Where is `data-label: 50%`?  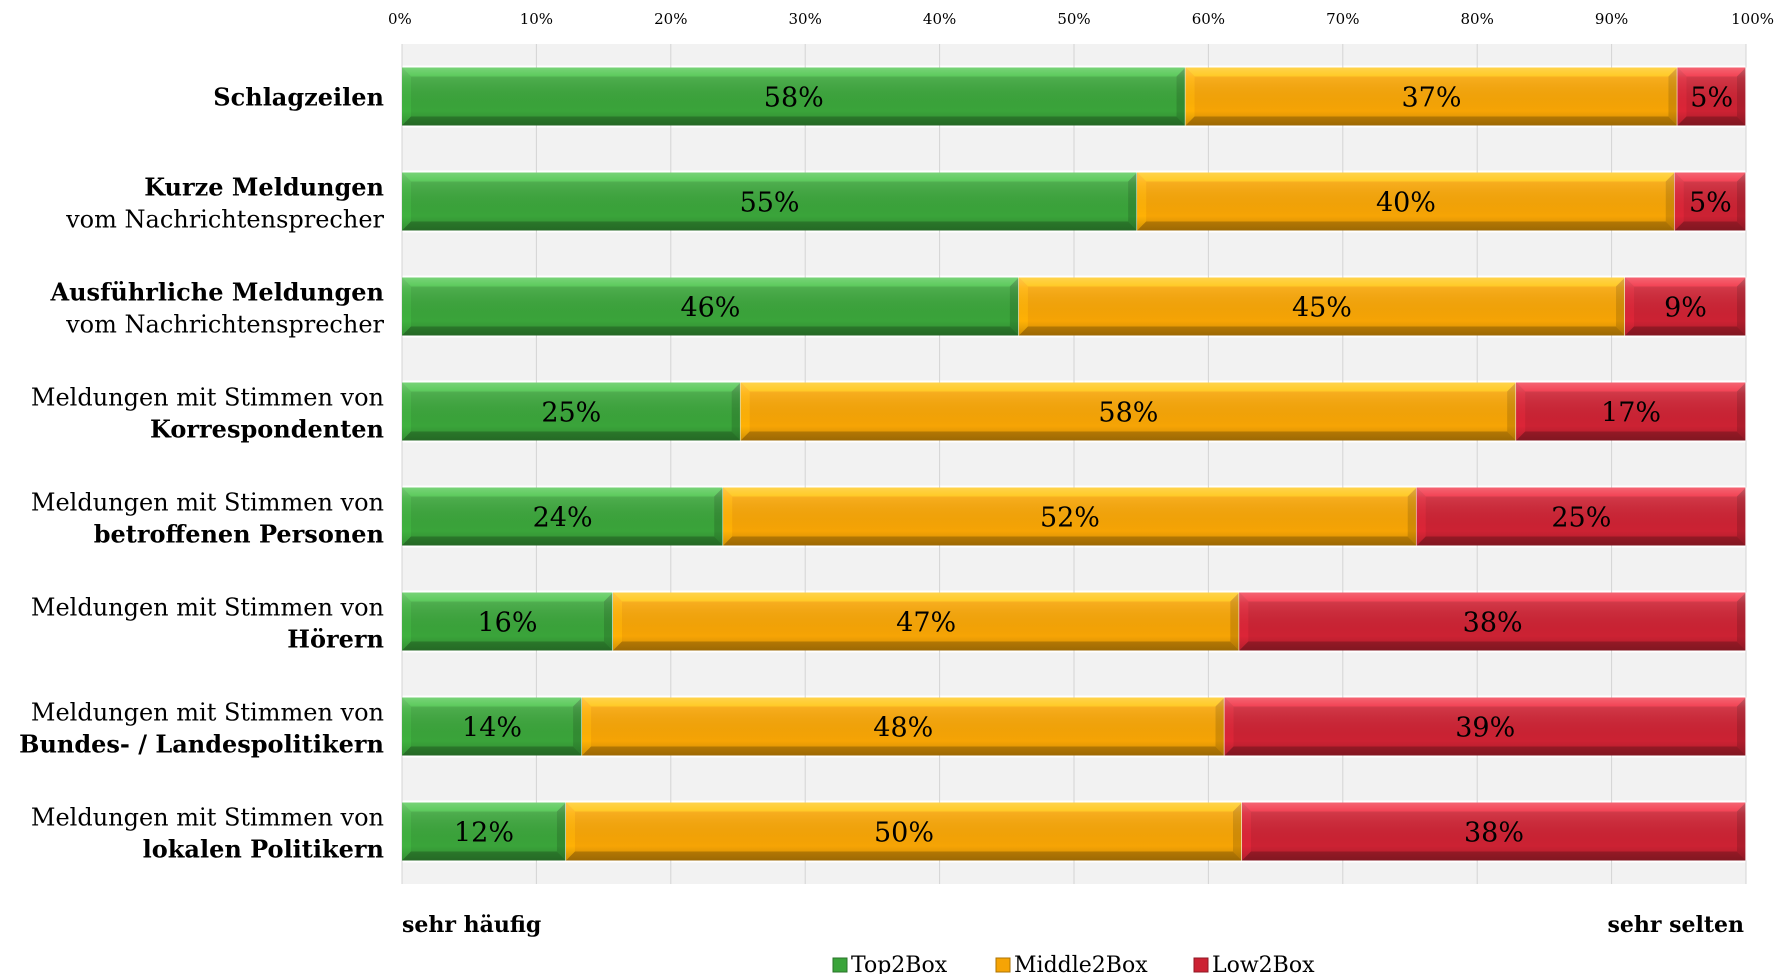 data-label: 50% is located at coordinates (904, 833).